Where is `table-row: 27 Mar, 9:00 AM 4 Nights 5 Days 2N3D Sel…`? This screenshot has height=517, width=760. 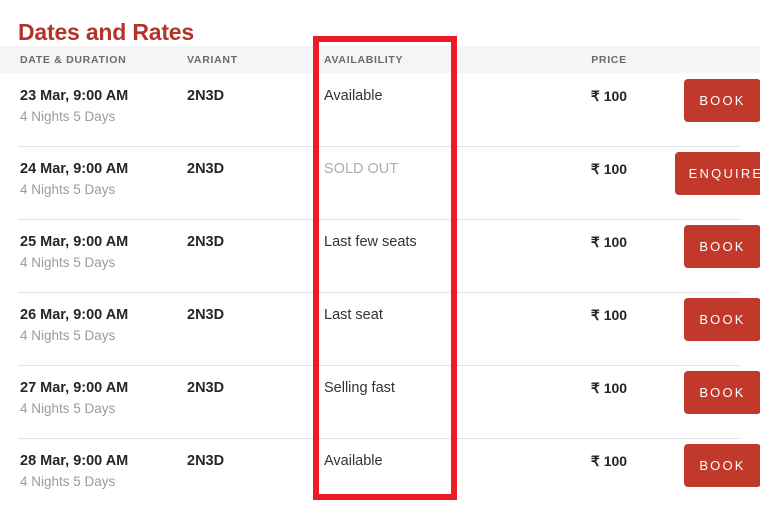 table-row: 27 Mar, 9:00 AM 4 Nights 5 Days 2N3D Sel… is located at coordinates (380, 401).